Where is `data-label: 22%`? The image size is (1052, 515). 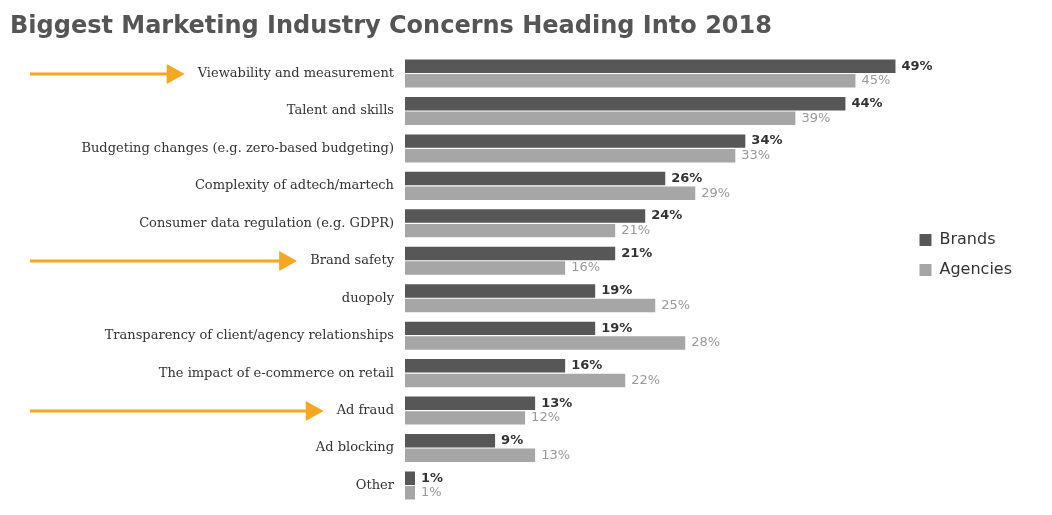
data-label: 22% is located at coordinates (646, 379).